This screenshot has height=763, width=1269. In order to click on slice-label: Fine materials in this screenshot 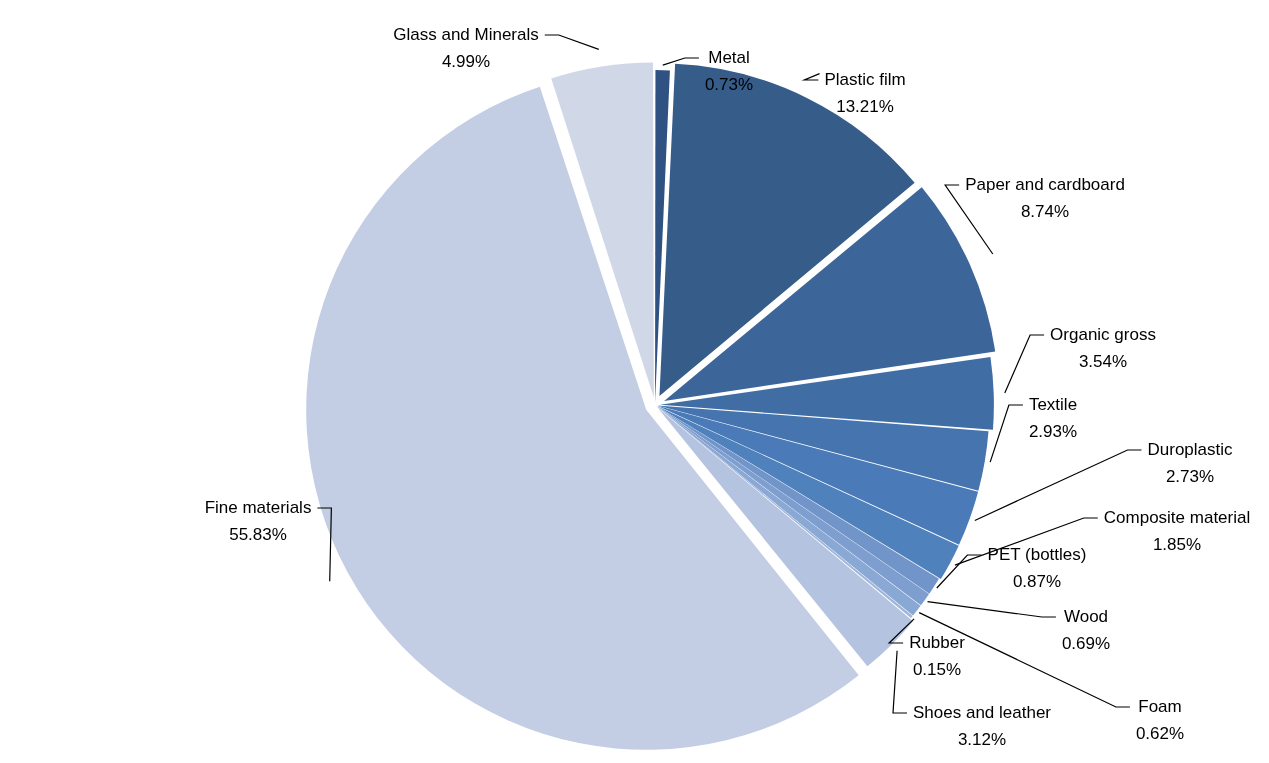, I will do `click(258, 507)`.